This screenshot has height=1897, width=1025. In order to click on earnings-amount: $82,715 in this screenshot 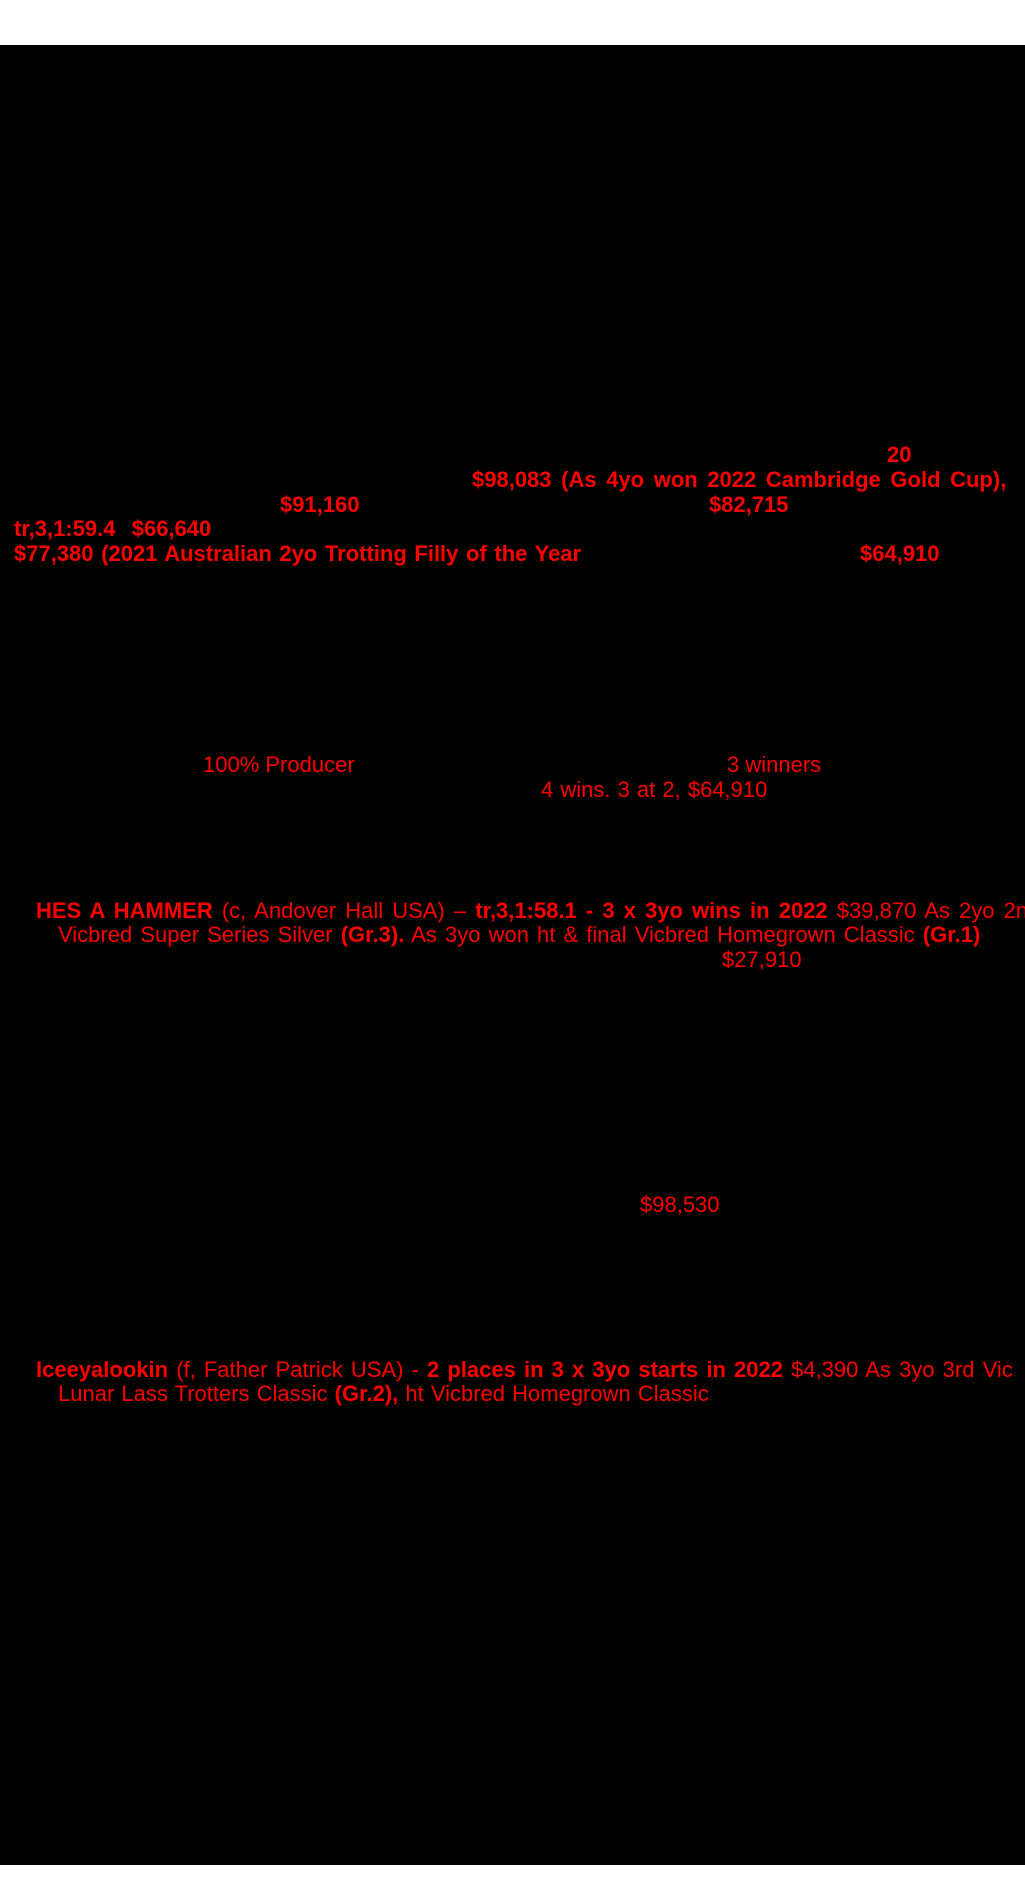, I will do `click(749, 504)`.